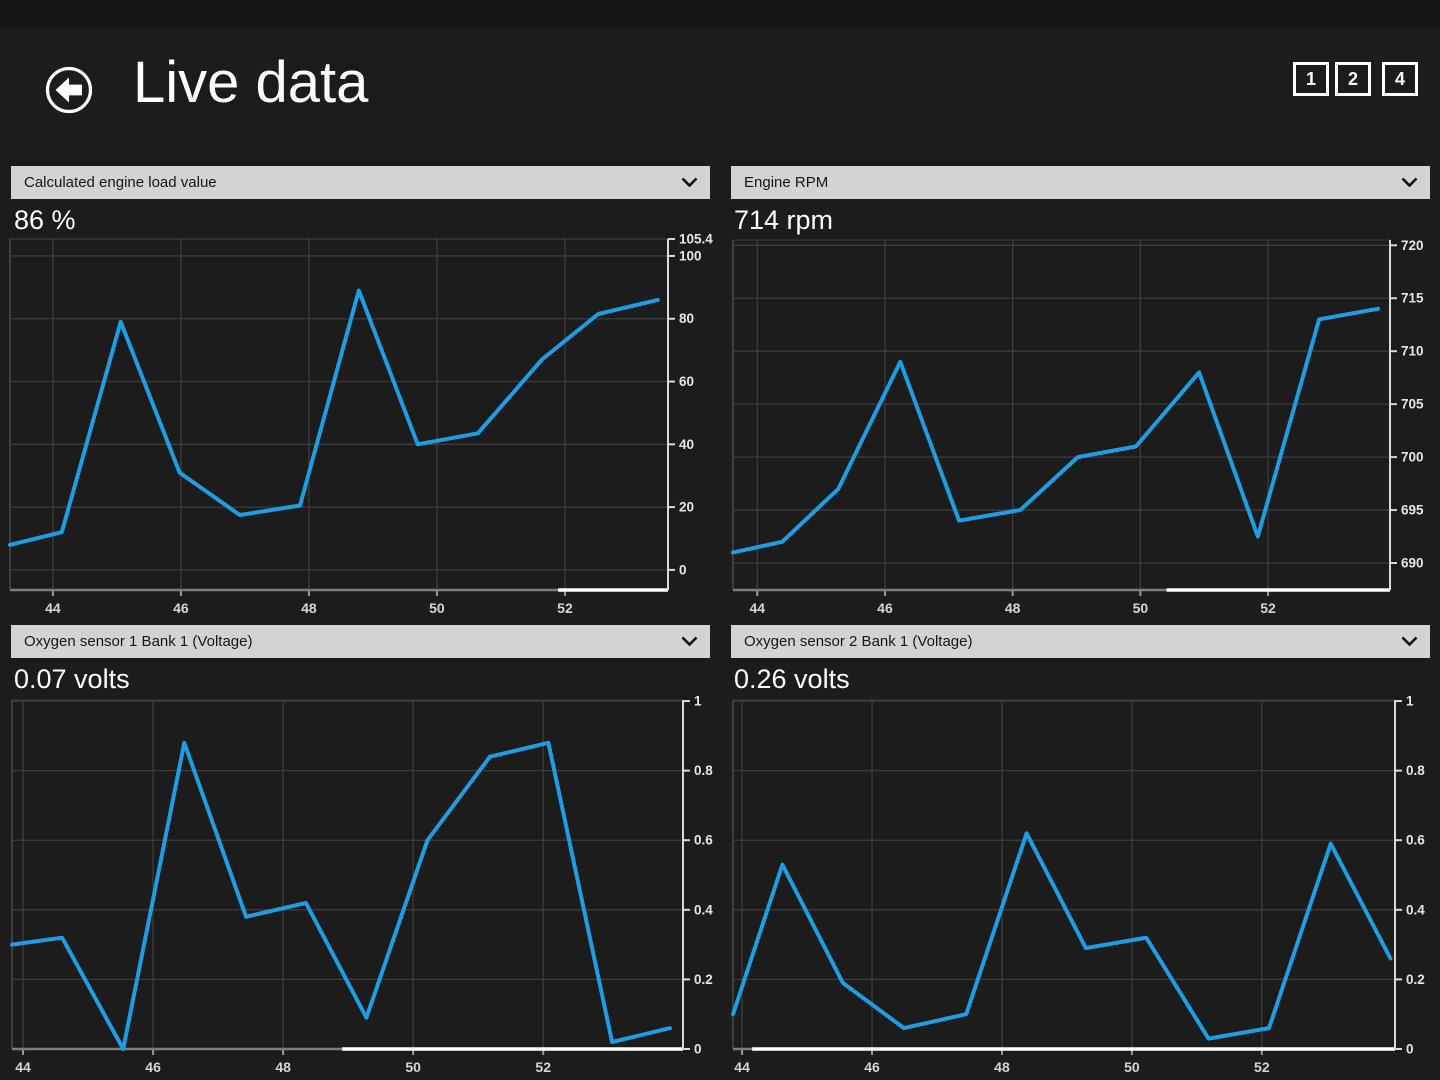  I want to click on svg-text: 710, so click(1412, 351).